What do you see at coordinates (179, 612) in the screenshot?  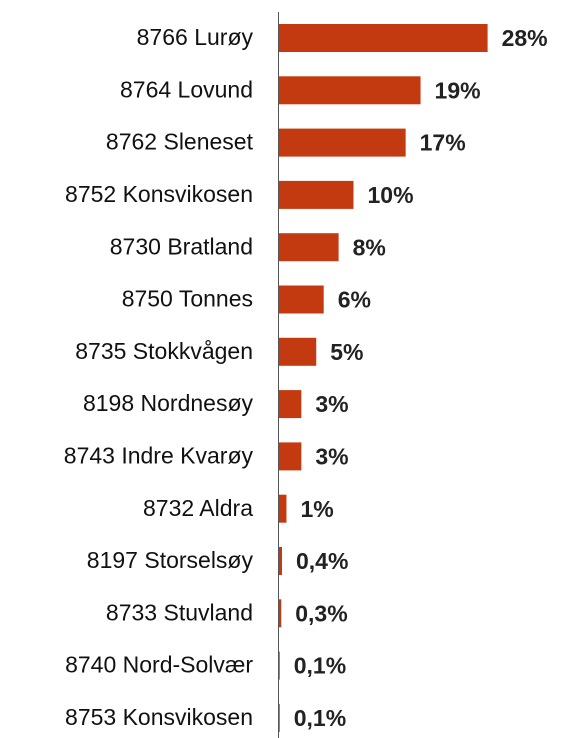 I see `category-label: 8733 Stuvland` at bounding box center [179, 612].